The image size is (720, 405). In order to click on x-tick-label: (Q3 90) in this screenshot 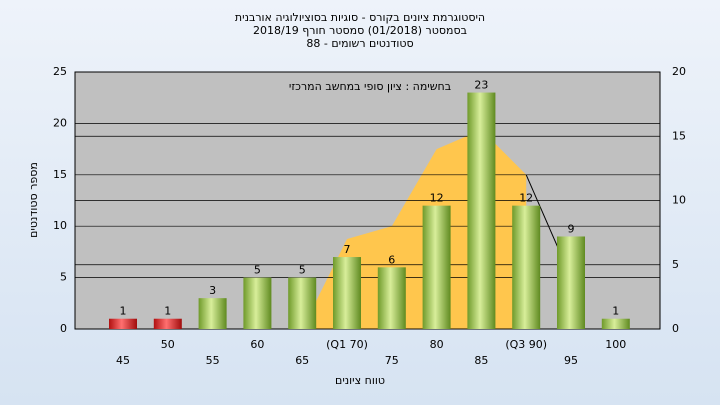, I will do `click(526, 344)`.